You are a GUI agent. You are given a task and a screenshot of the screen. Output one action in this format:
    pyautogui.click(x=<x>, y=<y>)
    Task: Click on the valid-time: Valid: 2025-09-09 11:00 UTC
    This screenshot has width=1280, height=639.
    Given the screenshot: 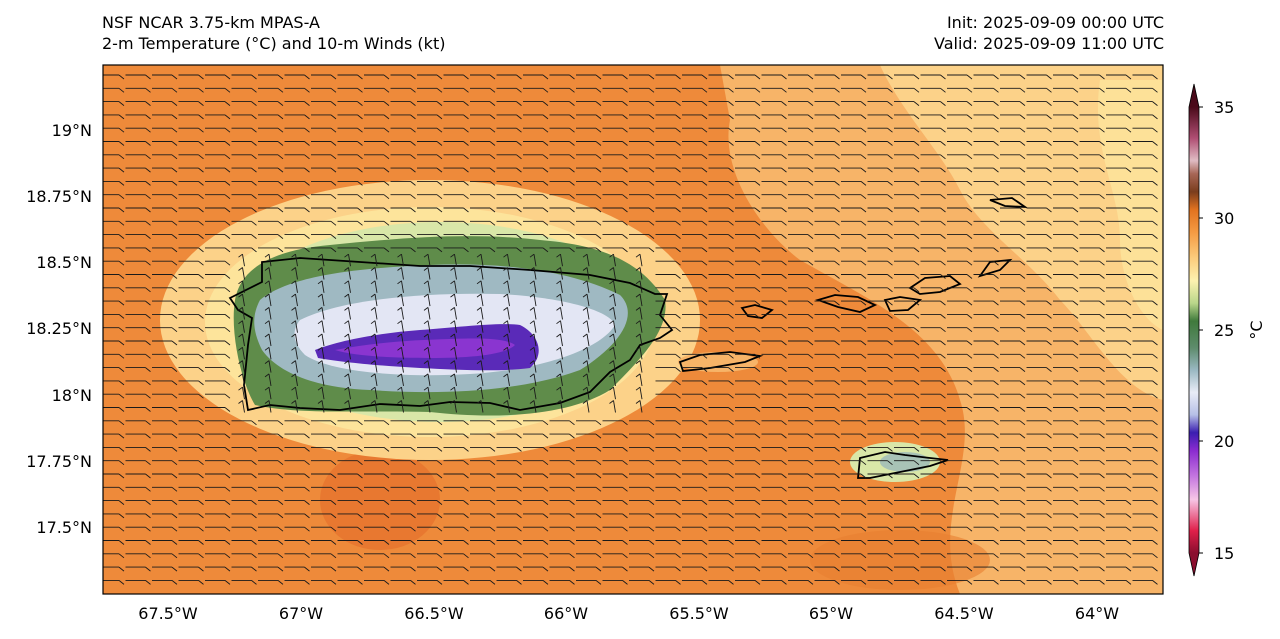 What is the action you would take?
    pyautogui.click(x=1048, y=43)
    